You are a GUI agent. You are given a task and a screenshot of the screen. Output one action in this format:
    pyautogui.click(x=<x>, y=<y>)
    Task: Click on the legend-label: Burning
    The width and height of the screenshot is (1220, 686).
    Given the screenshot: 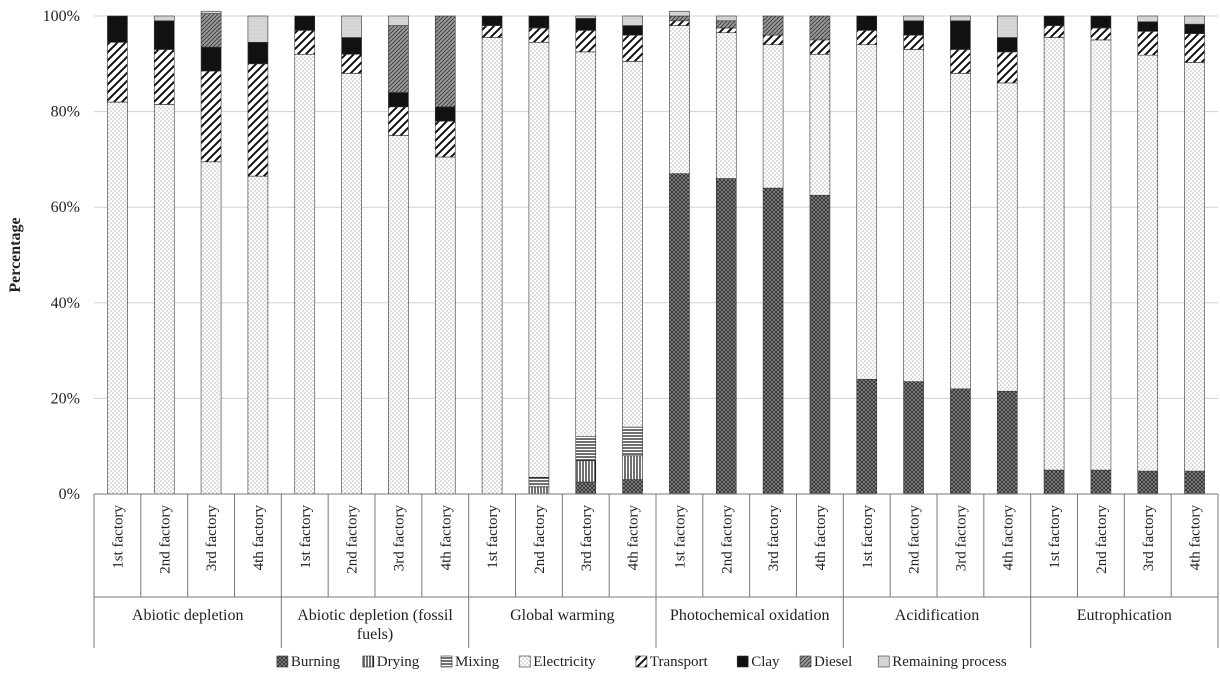 What is the action you would take?
    pyautogui.click(x=316, y=662)
    